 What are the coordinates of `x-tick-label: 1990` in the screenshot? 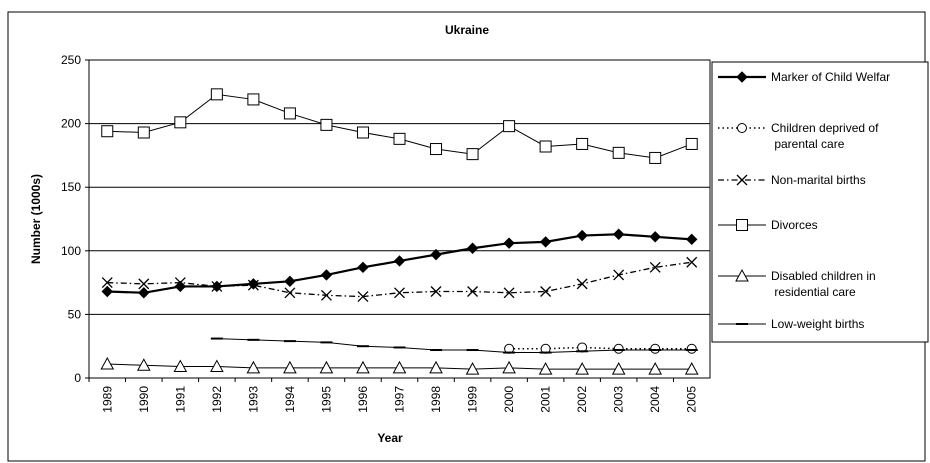 It's located at (144, 399).